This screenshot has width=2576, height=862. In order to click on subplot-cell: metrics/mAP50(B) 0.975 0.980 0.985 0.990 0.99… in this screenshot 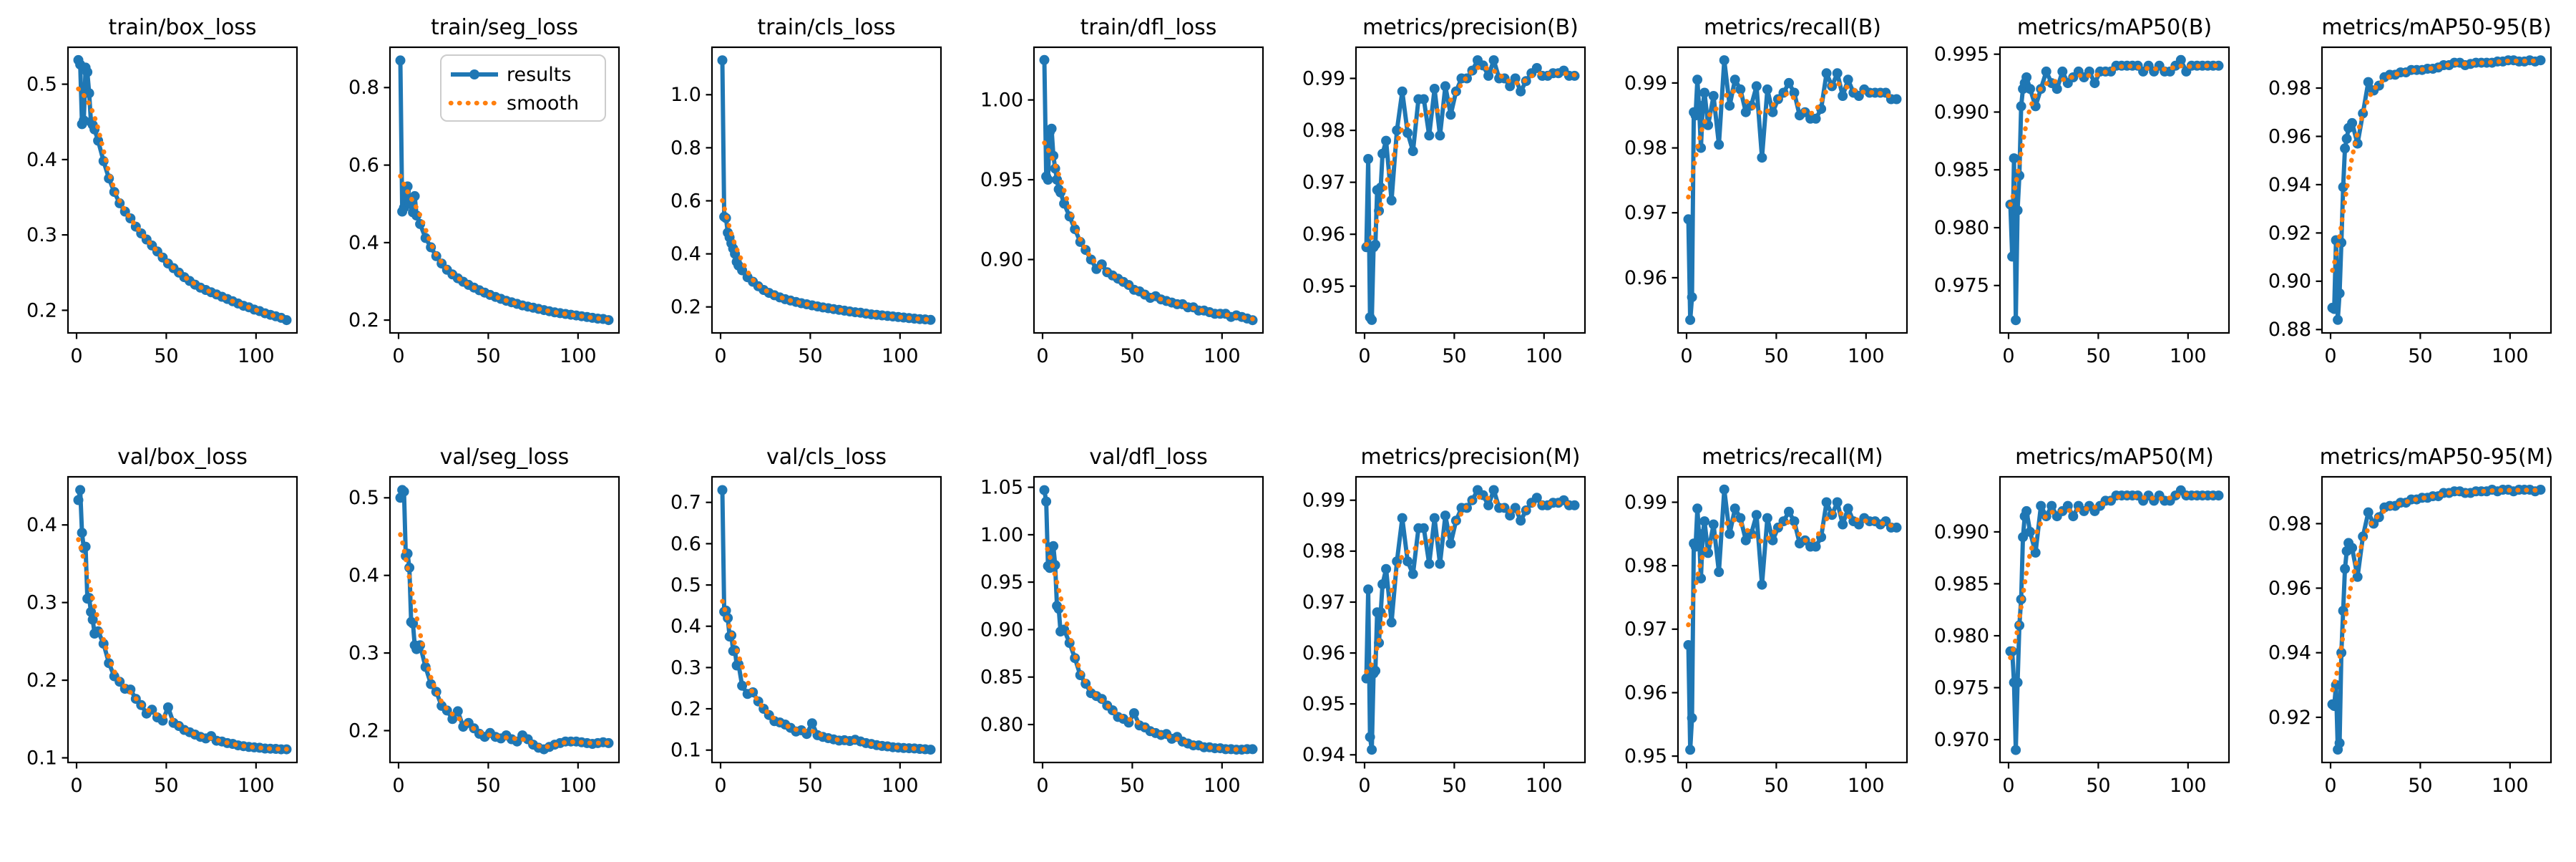, I will do `click(2093, 215)`.